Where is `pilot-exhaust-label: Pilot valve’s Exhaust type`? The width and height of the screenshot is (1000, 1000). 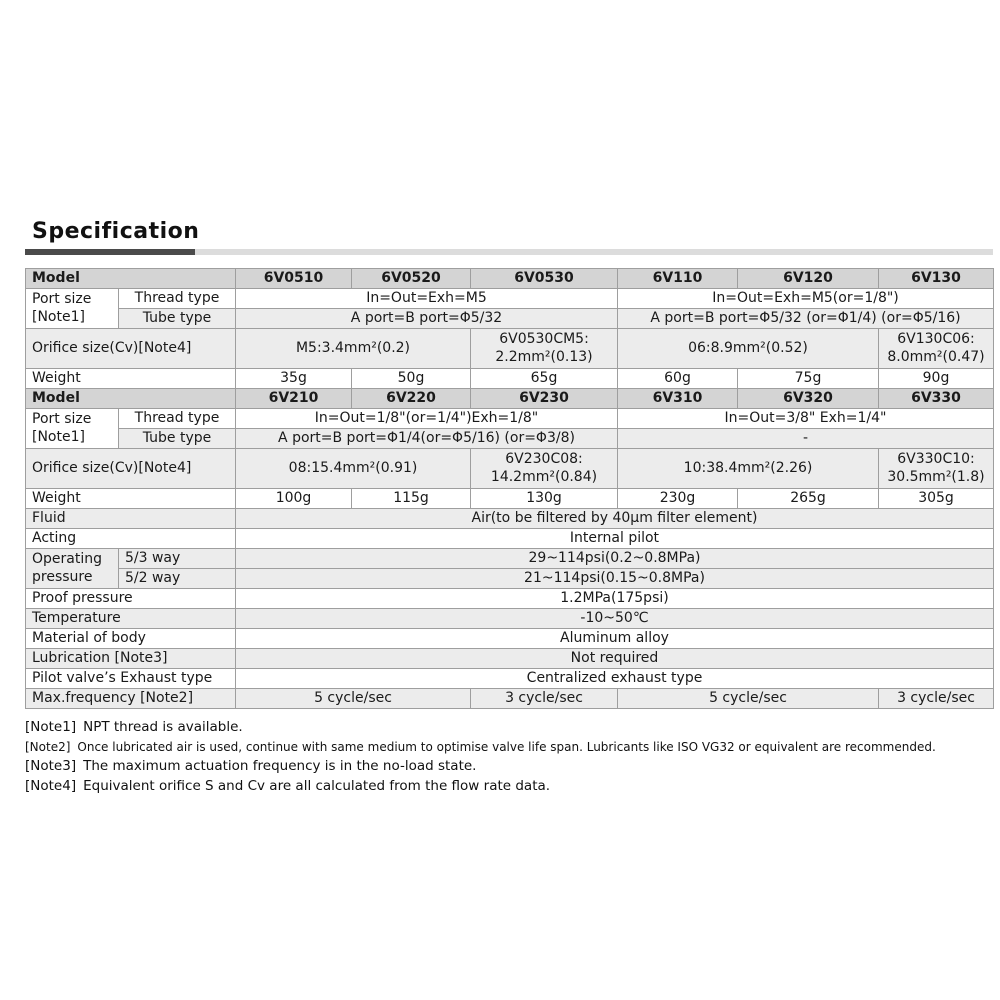 pilot-exhaust-label: Pilot valve’s Exhaust type is located at coordinates (130, 678).